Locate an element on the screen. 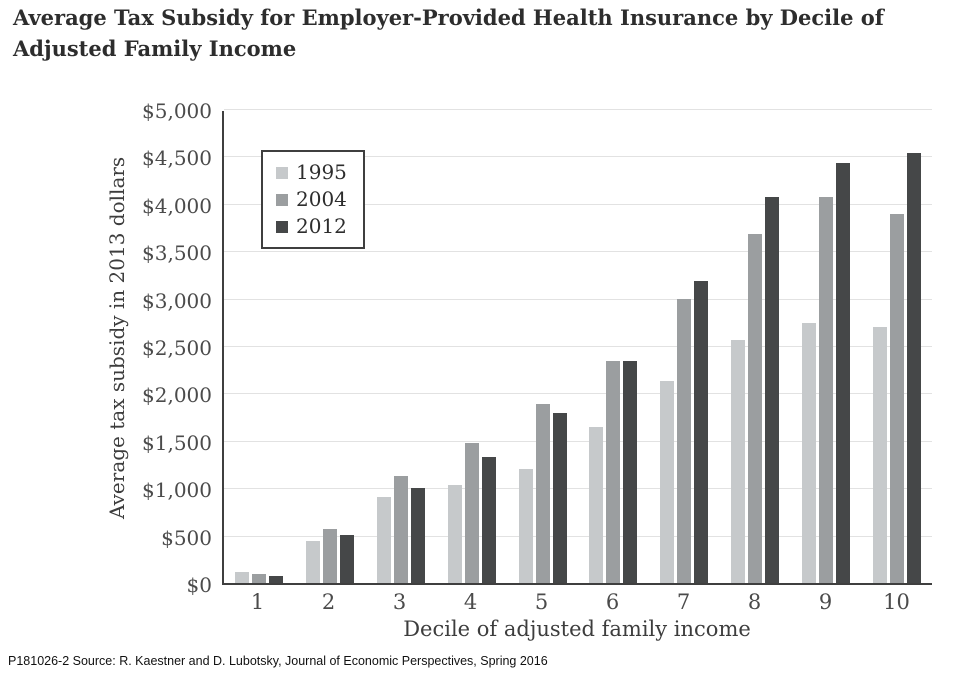 The height and width of the screenshot is (683, 975). legend-item-1995: 1995 is located at coordinates (311, 172).